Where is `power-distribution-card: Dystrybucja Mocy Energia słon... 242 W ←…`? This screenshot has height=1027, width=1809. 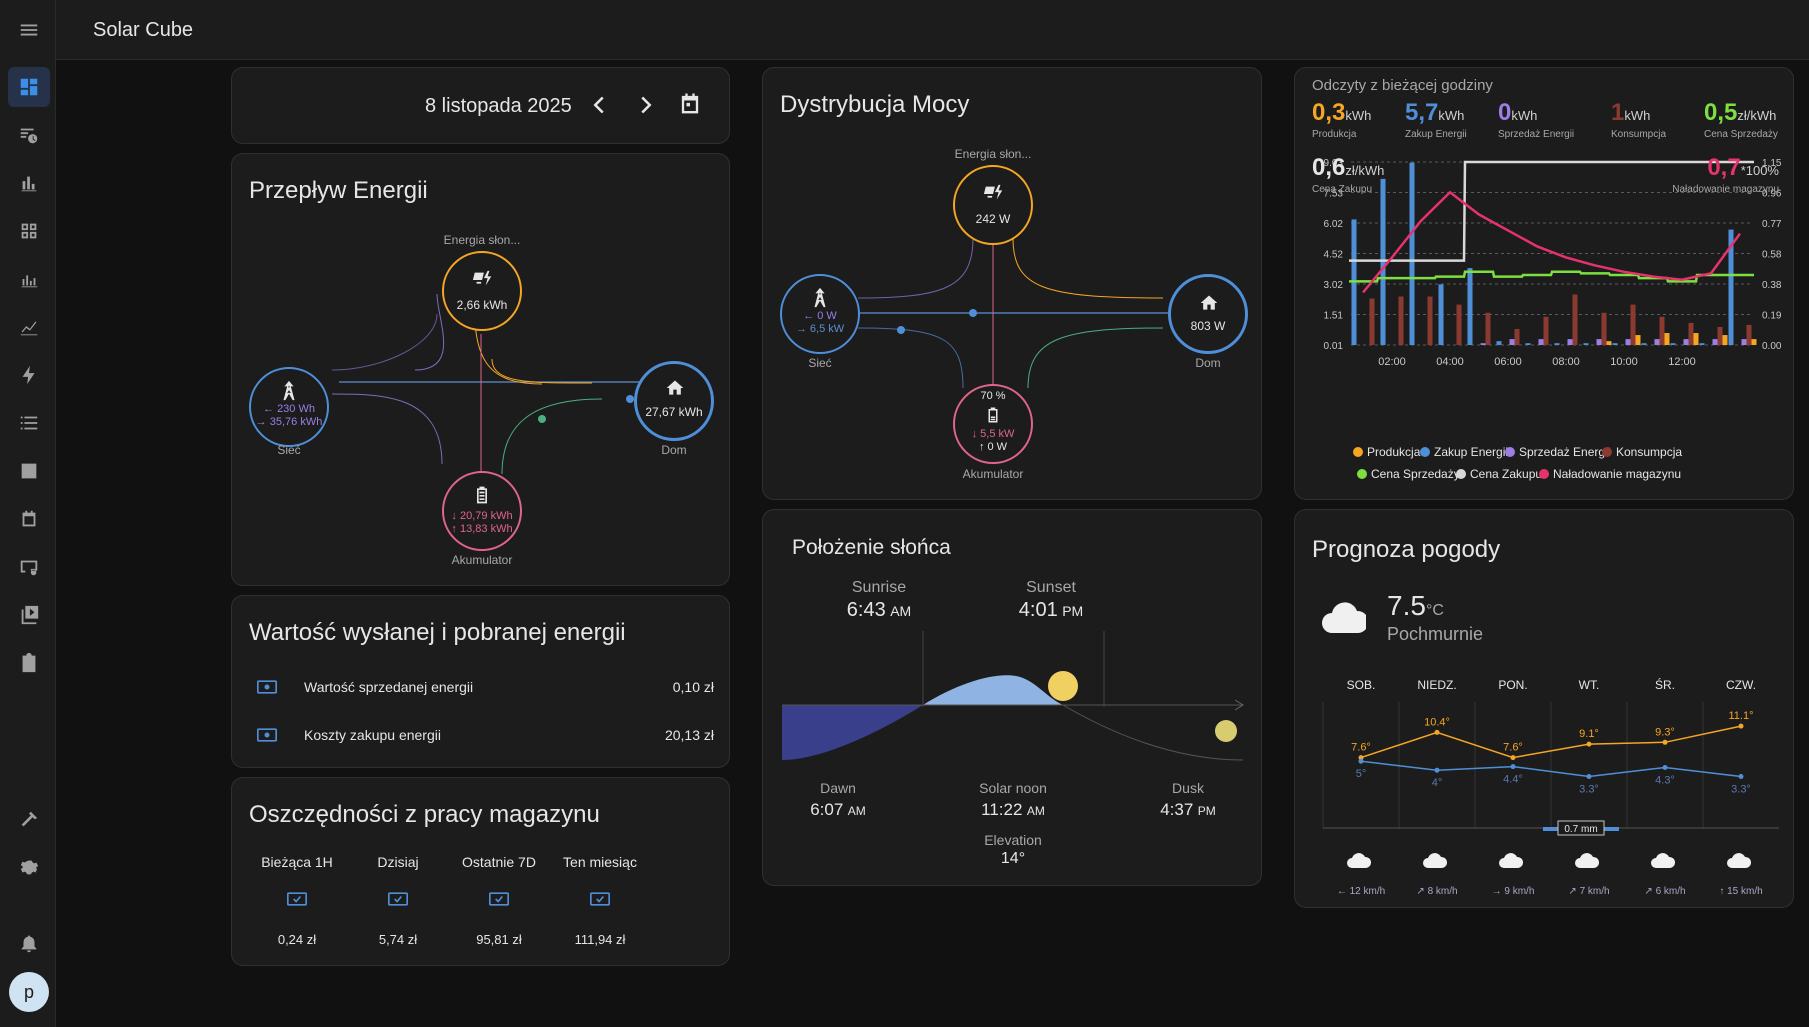
power-distribution-card: Dystrybucja Mocy Energia słon... 242 W ←… is located at coordinates (1012, 283).